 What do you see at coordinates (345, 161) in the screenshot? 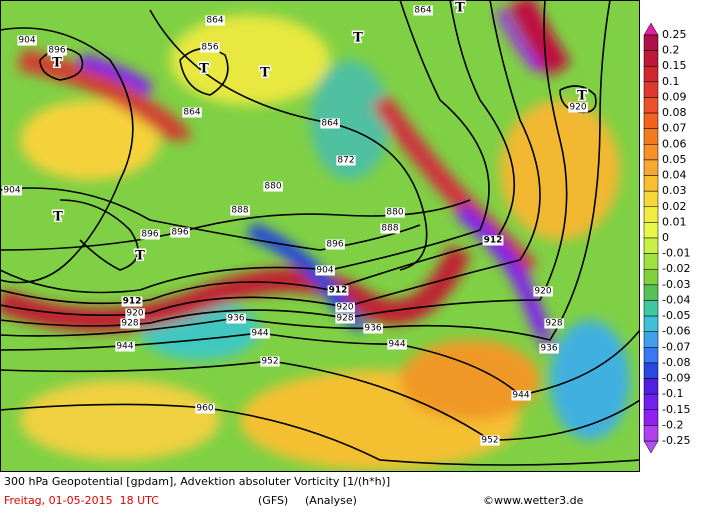
I see `contour-label: 872` at bounding box center [345, 161].